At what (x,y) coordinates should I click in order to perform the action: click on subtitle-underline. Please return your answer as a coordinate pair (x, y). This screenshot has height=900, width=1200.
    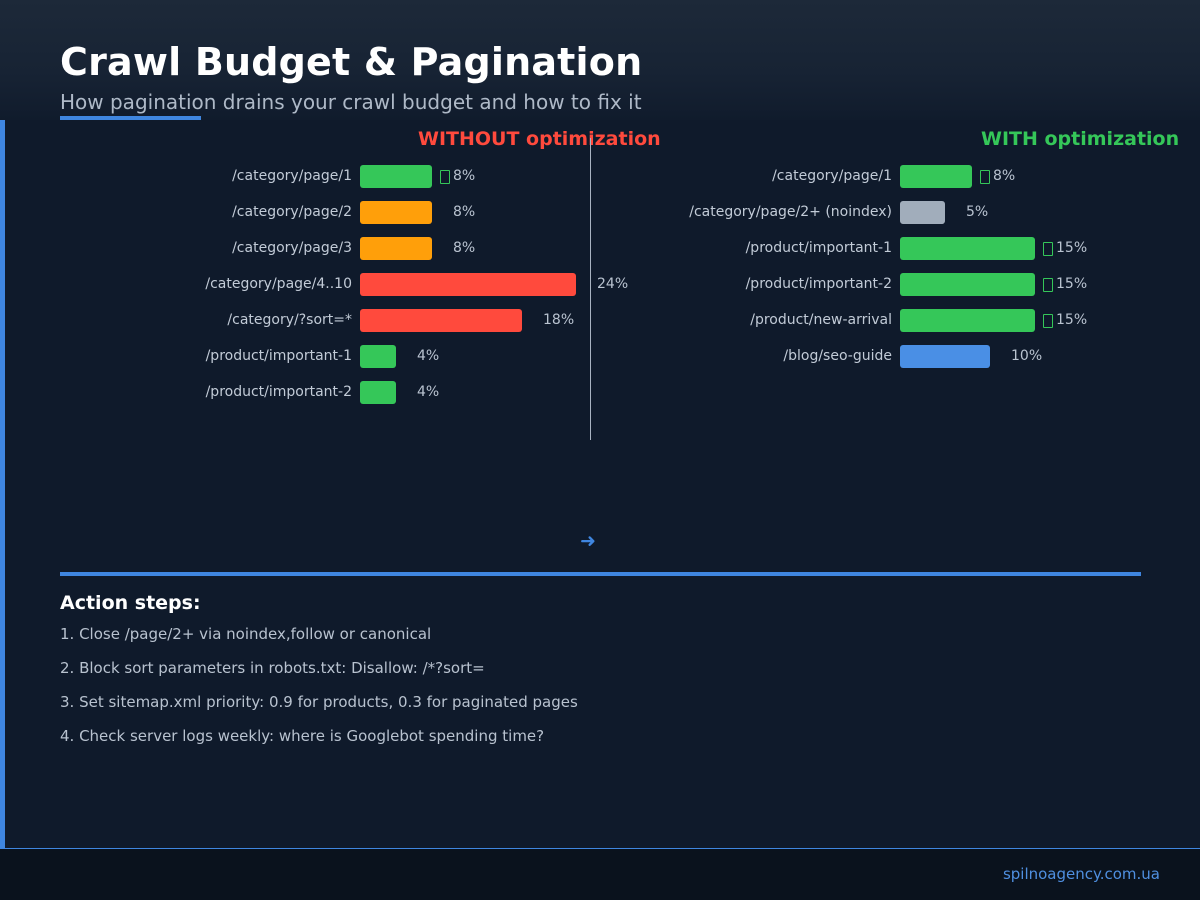
    Looking at the image, I should click on (130, 118).